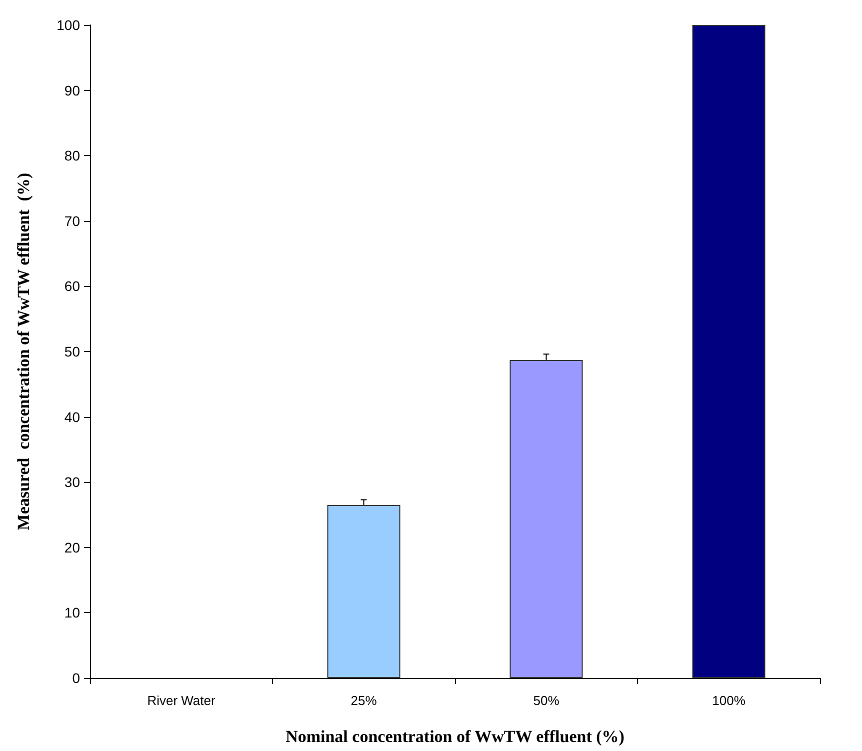 The height and width of the screenshot is (751, 862). I want to click on y-tick-label: 10, so click(72, 612).